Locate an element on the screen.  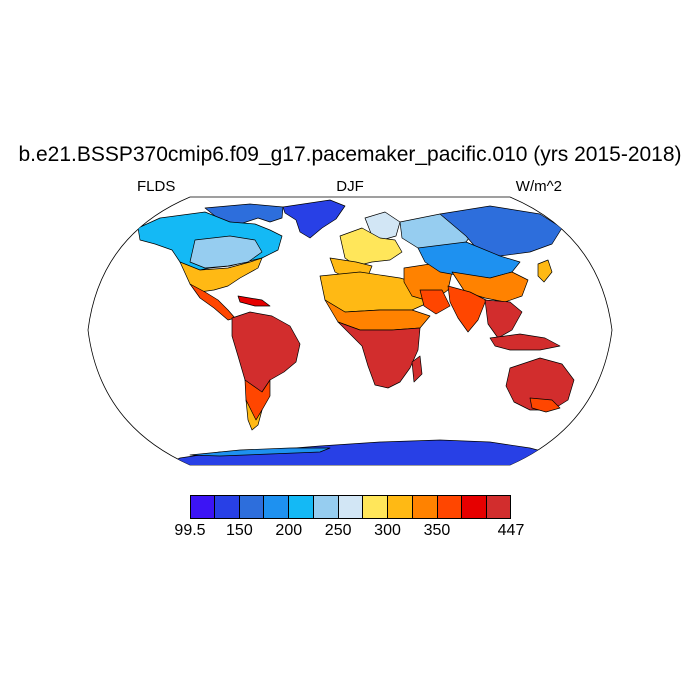
new-zealand is located at coordinates (594, 409).